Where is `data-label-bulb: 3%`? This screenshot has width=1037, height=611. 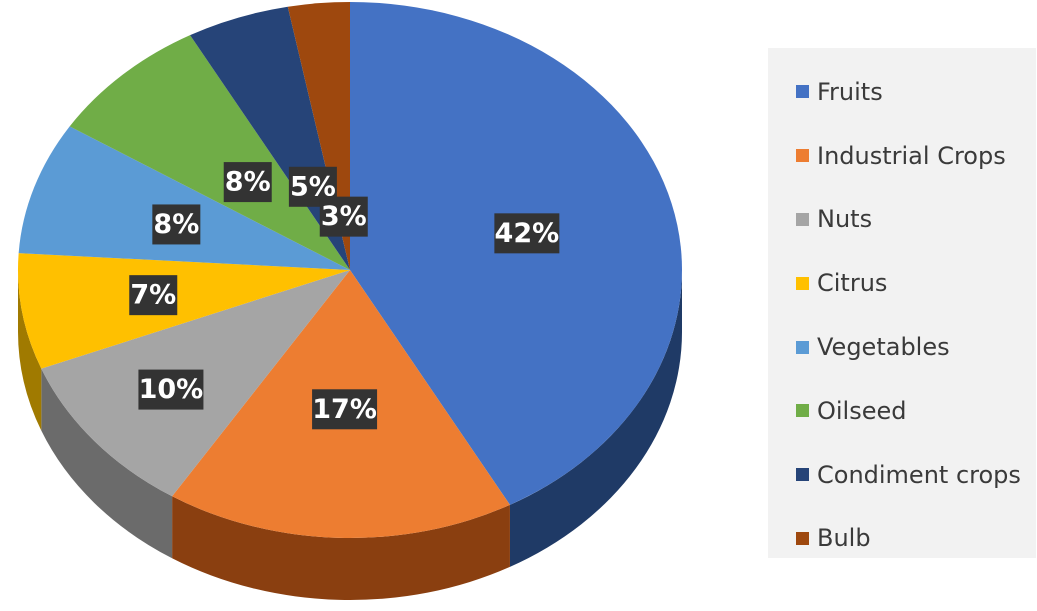 data-label-bulb: 3% is located at coordinates (343, 216).